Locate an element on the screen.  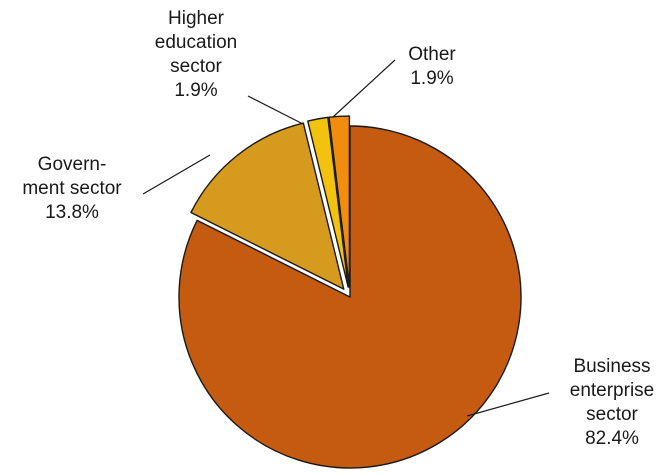
slice-value-label: 82.4% is located at coordinates (612, 438).